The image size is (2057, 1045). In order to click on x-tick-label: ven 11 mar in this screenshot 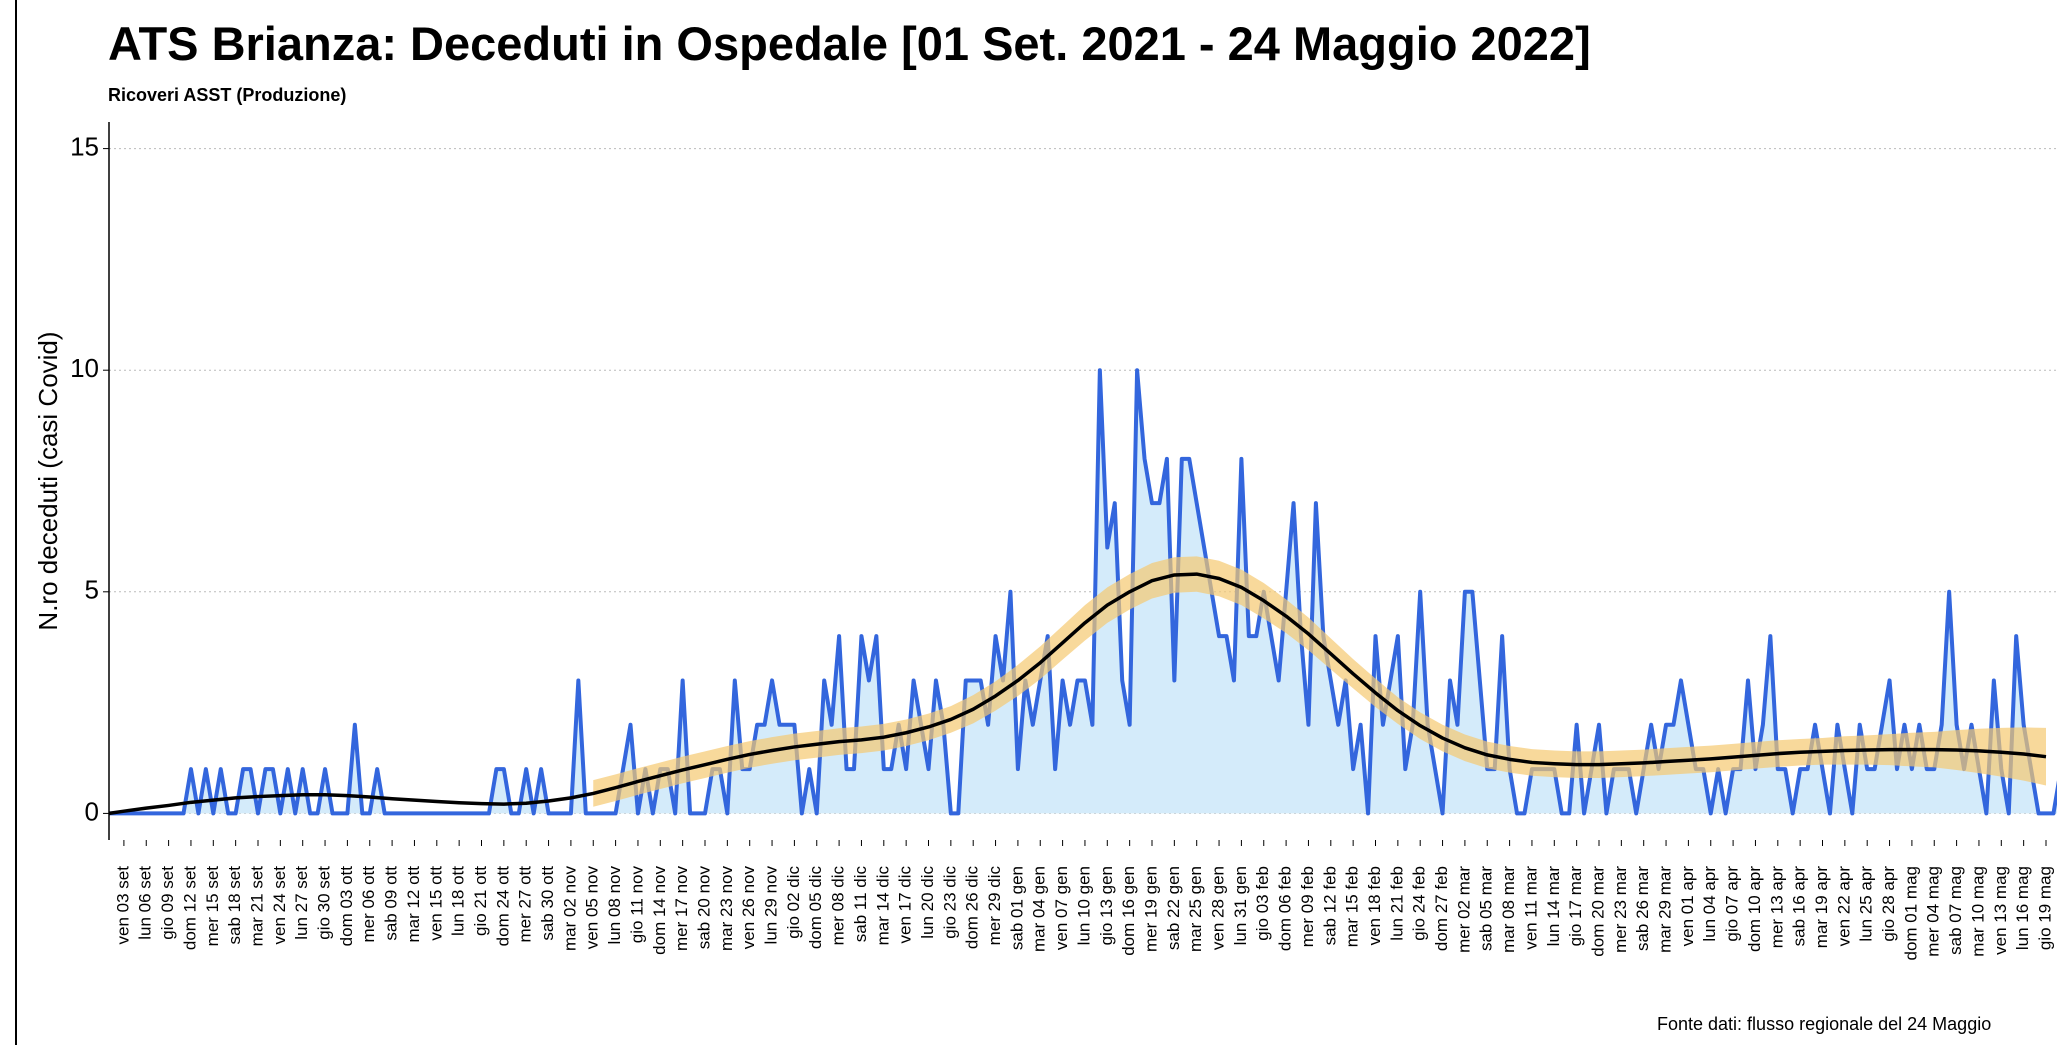, I will do `click(1530, 908)`.